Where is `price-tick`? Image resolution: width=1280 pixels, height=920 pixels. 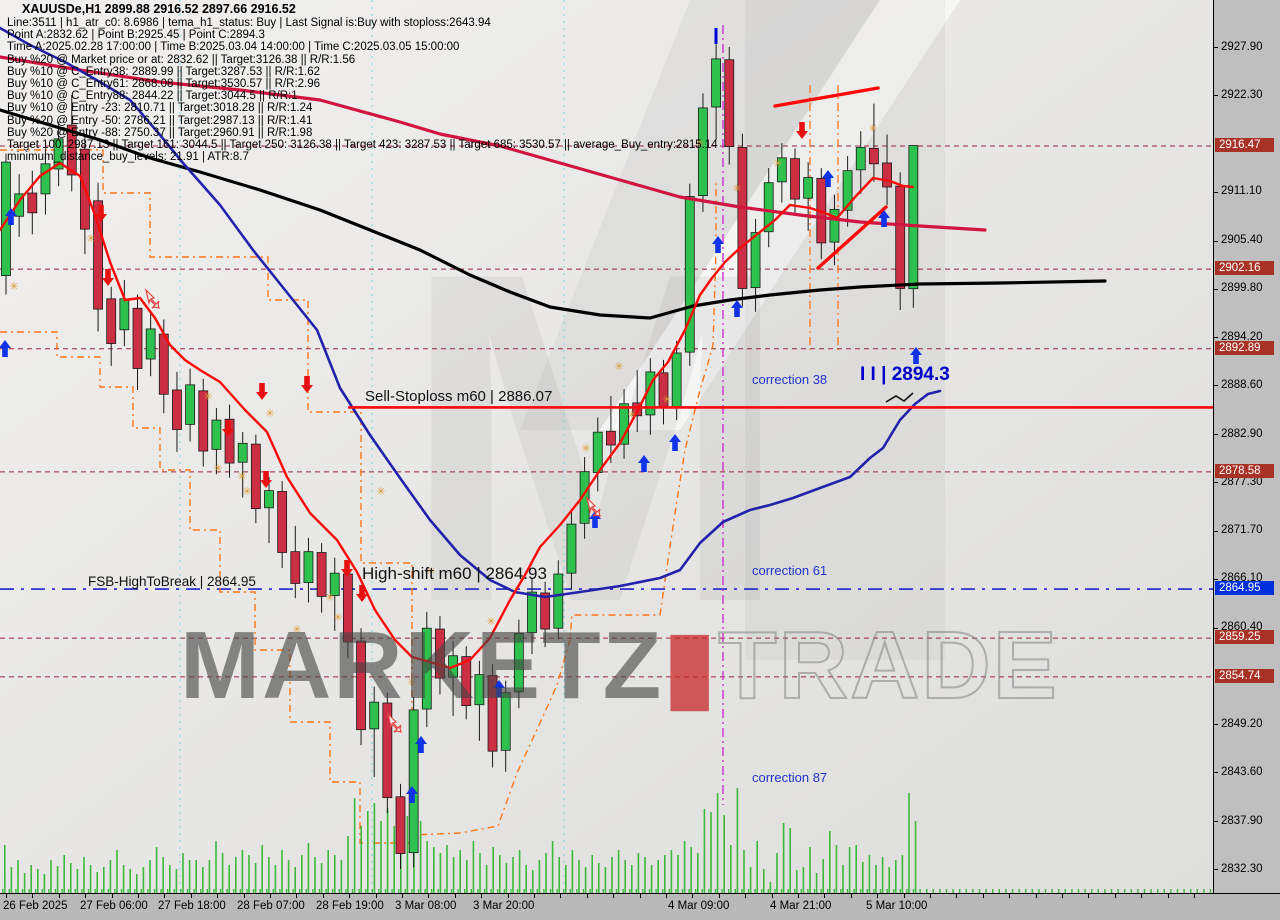
price-tick is located at coordinates (1216, 870).